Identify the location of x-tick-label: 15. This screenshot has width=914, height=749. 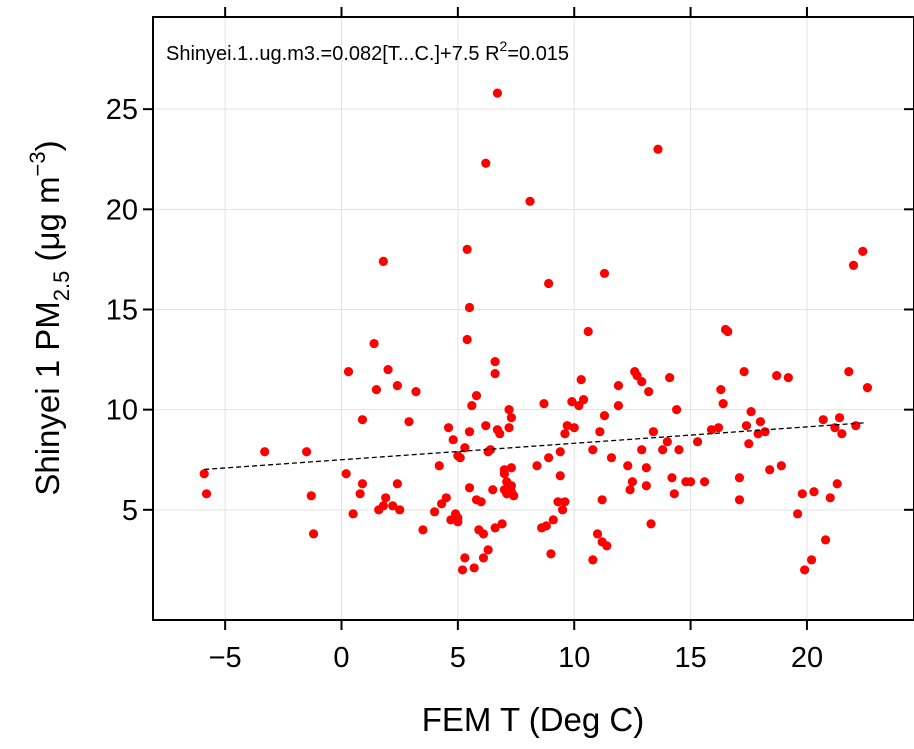
(690, 658).